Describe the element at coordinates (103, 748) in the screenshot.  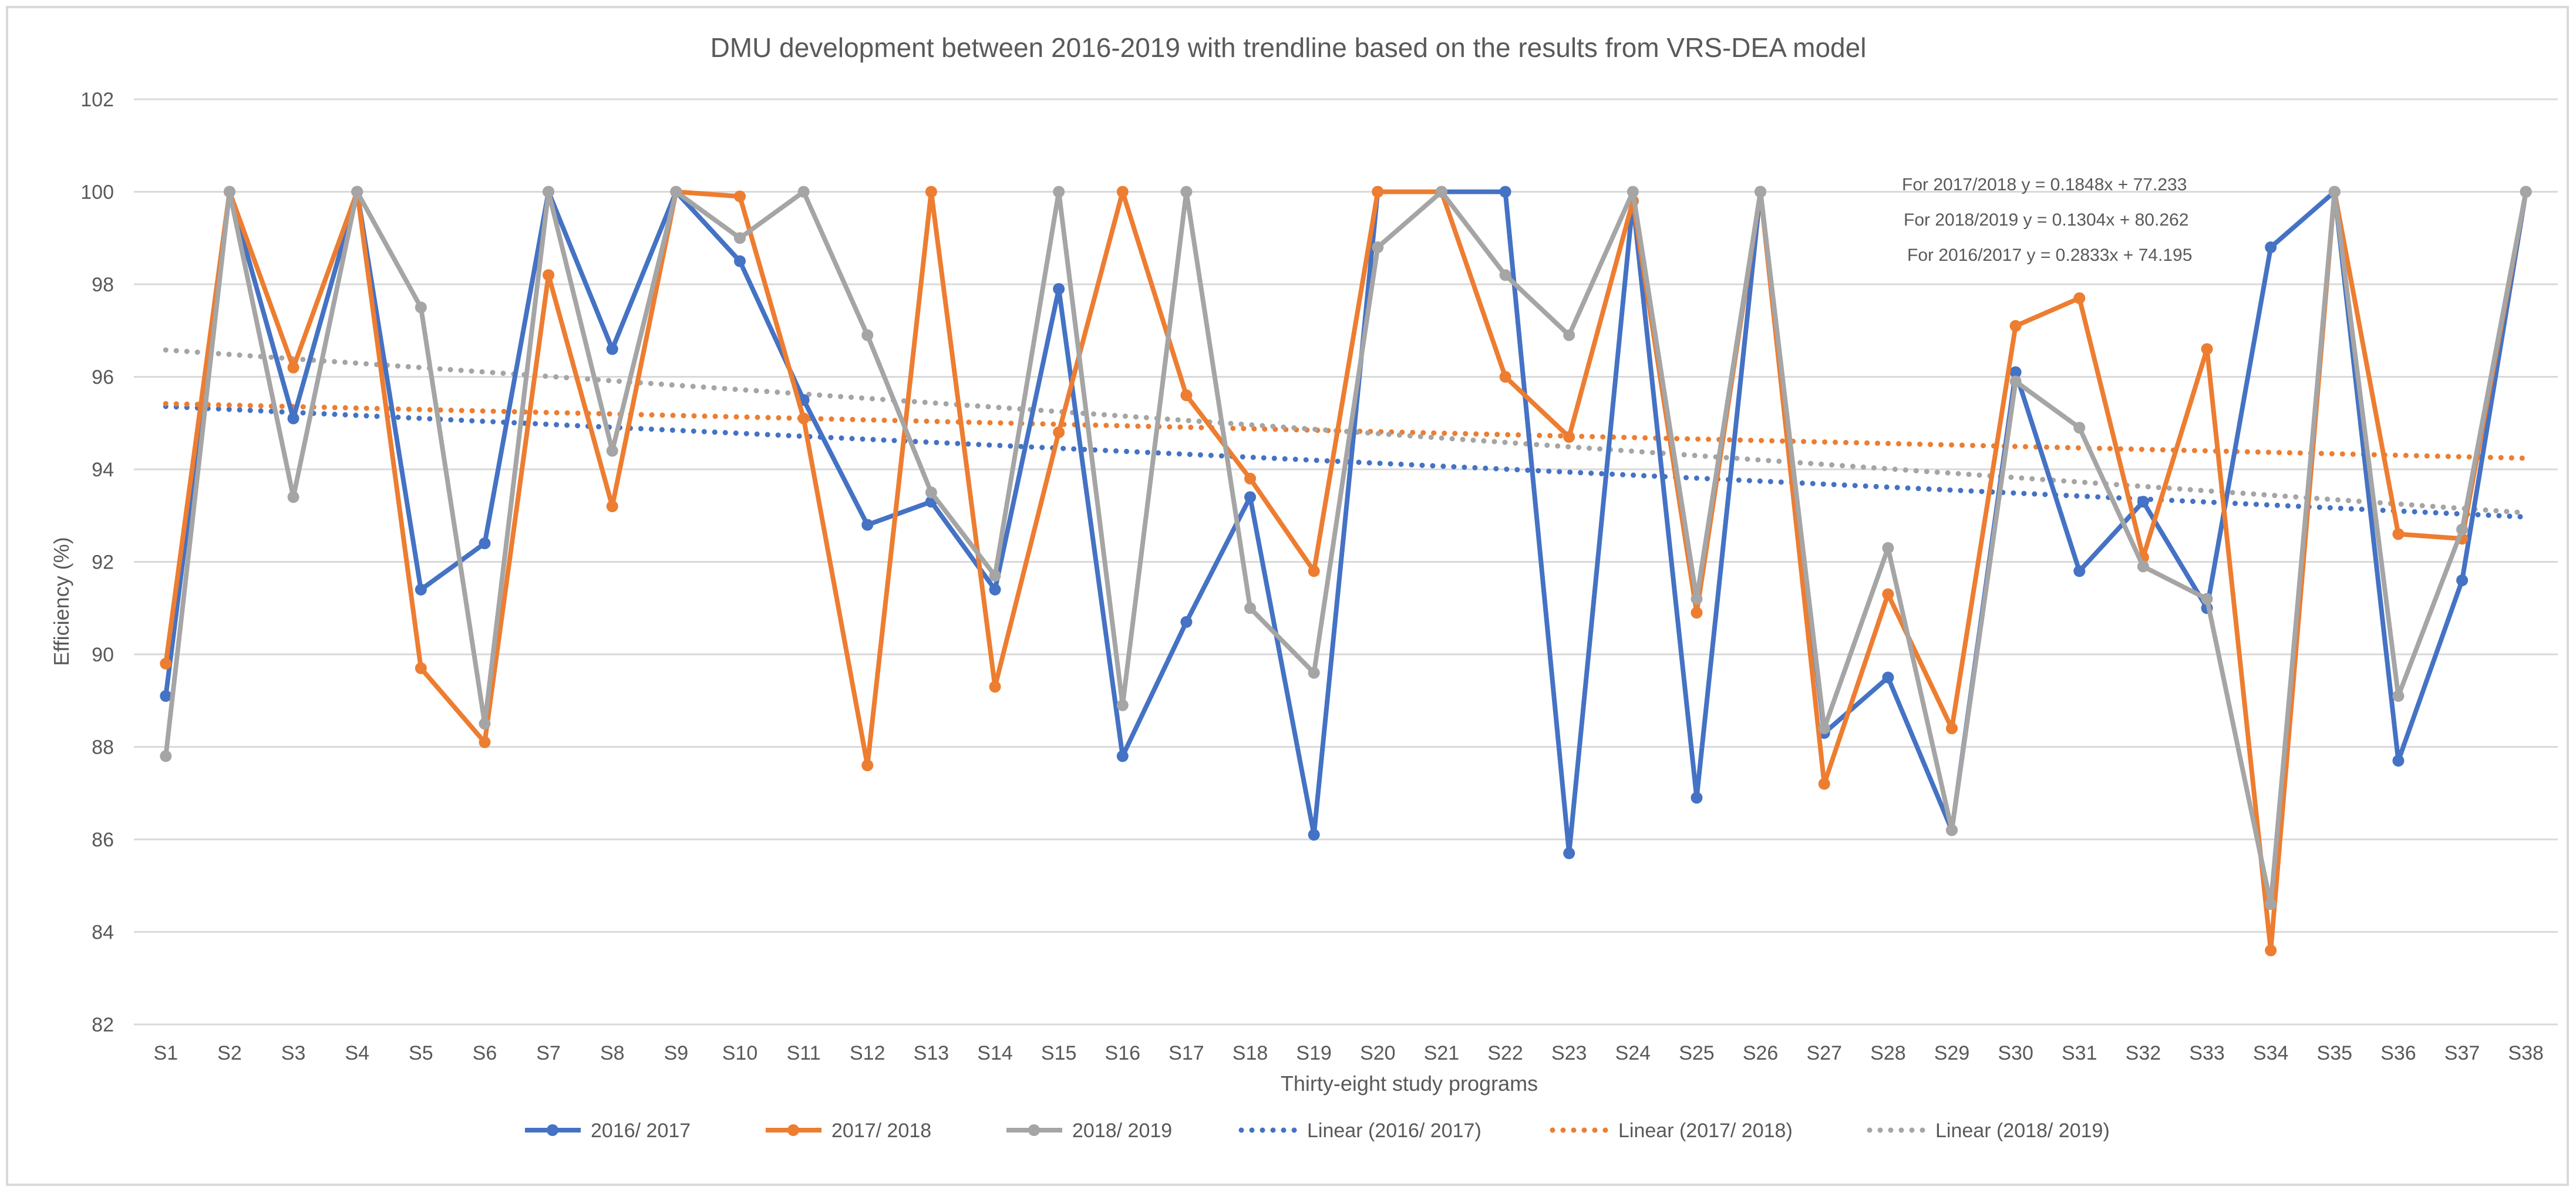
I see `y-tick-label: 88` at that location.